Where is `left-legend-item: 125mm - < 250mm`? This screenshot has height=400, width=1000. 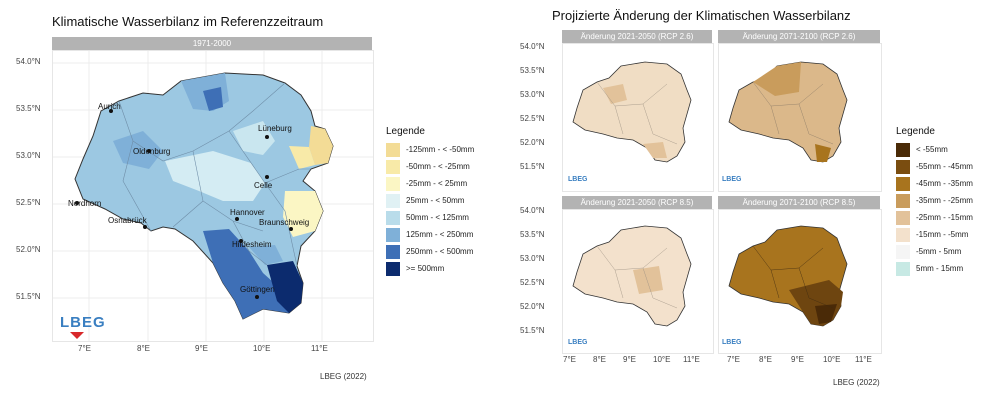
left-legend-item: 125mm - < 250mm is located at coordinates (430, 234).